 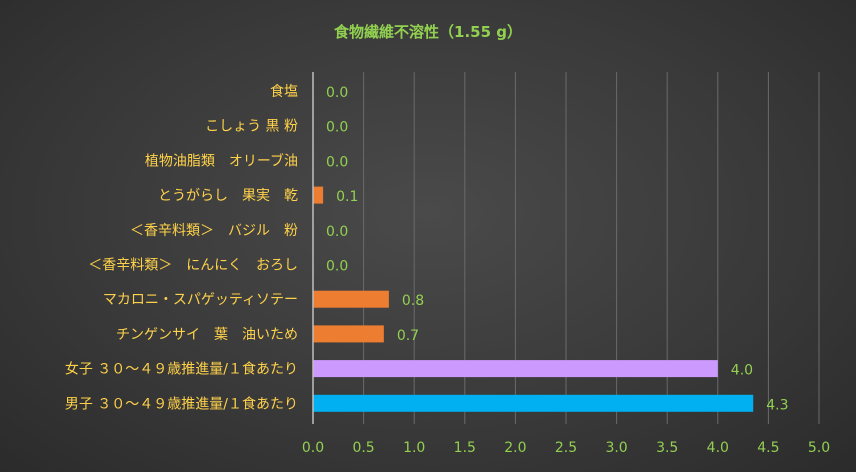 I want to click on category-label: ＜香辛料類＞ バジル 粉, so click(x=214, y=231).